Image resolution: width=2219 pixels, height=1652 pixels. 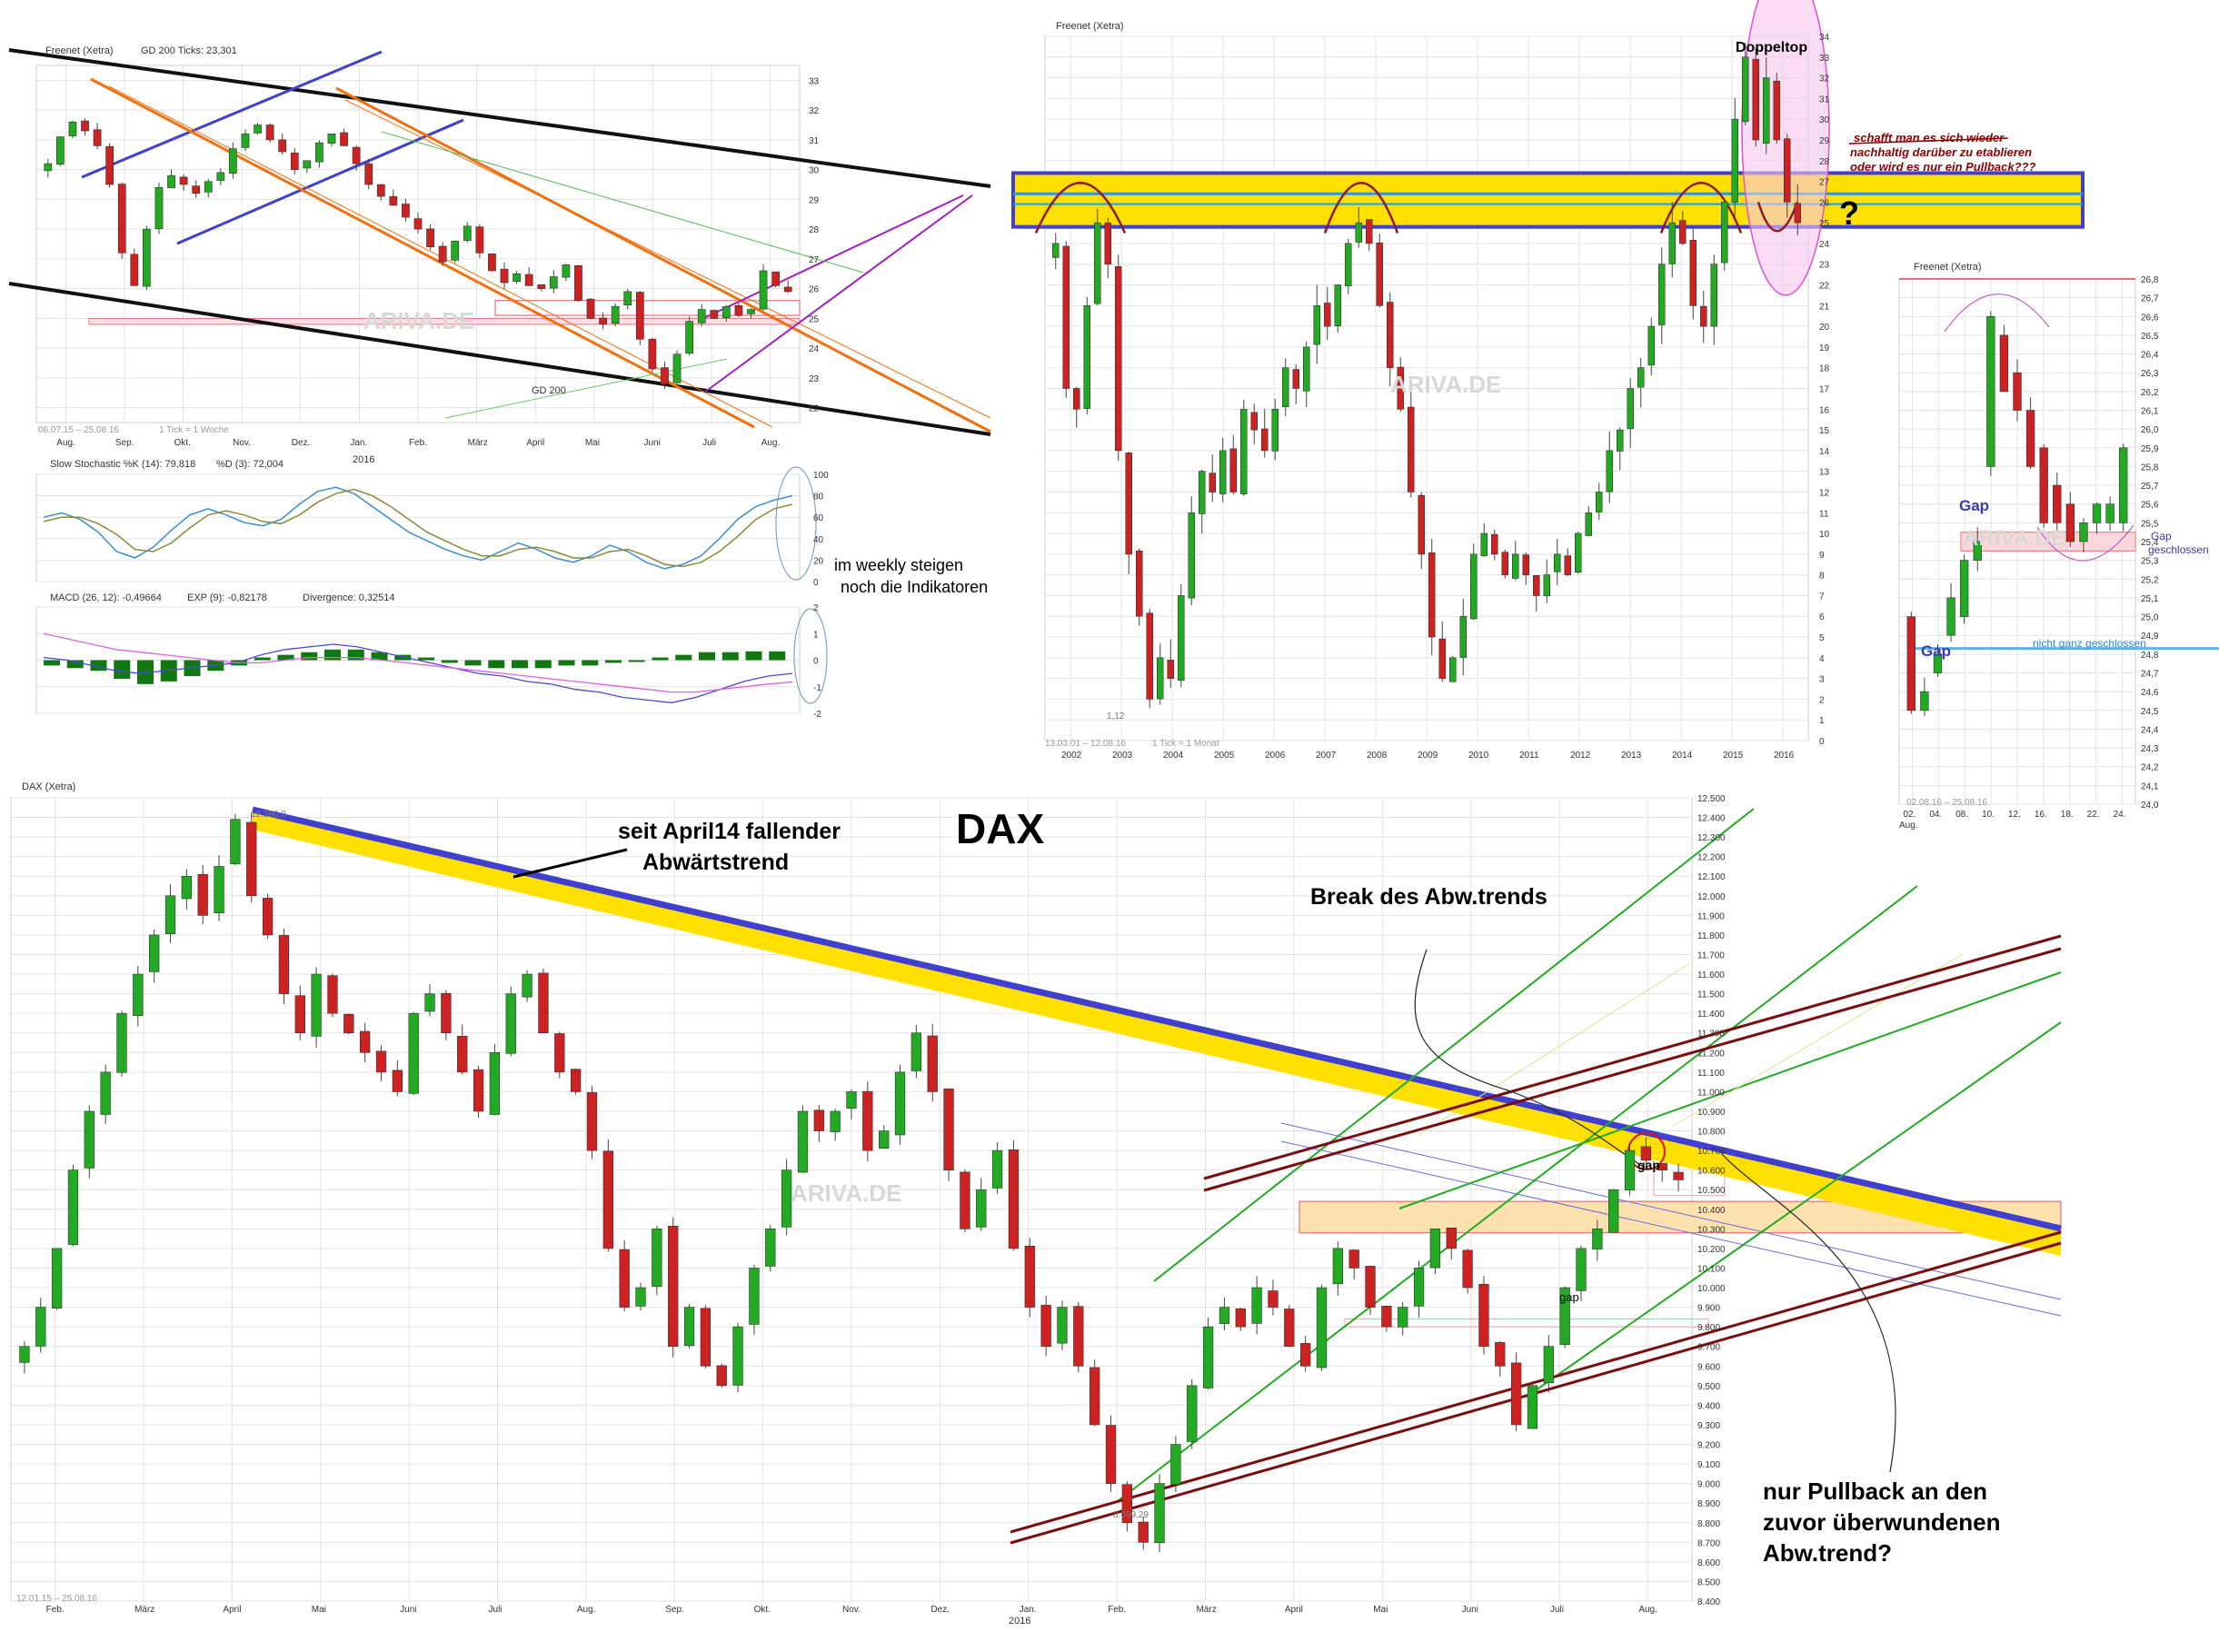 What do you see at coordinates (1445, 385) in the screenshot?
I see `monthly-watermark: ARIVA.DE` at bounding box center [1445, 385].